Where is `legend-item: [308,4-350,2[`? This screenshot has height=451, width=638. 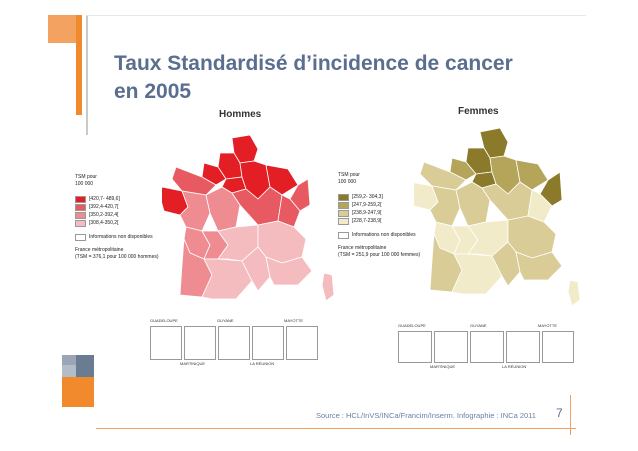
legend-item: [308,4-350,2[ is located at coordinates (117, 223).